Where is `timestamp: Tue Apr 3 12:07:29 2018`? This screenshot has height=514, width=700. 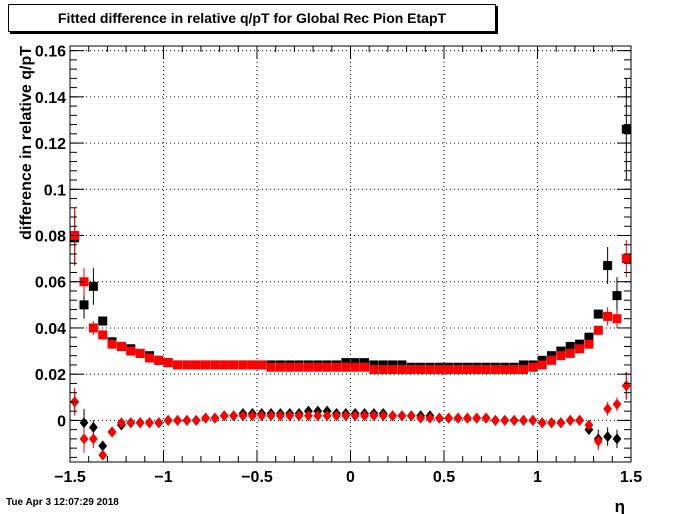 timestamp: Tue Apr 3 12:07:29 2018 is located at coordinates (62, 502).